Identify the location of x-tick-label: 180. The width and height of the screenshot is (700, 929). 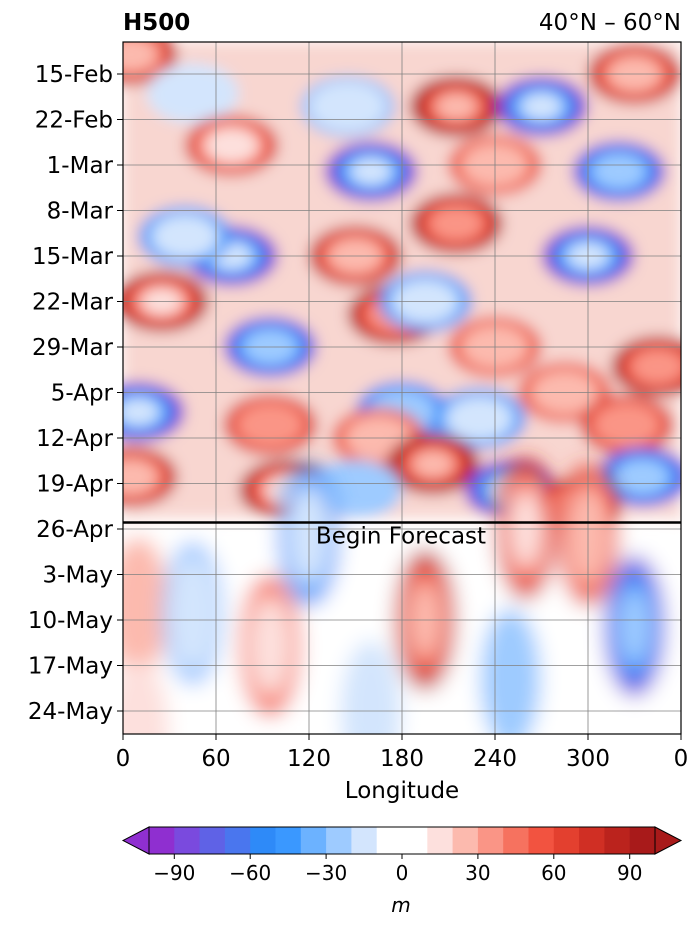
(402, 759).